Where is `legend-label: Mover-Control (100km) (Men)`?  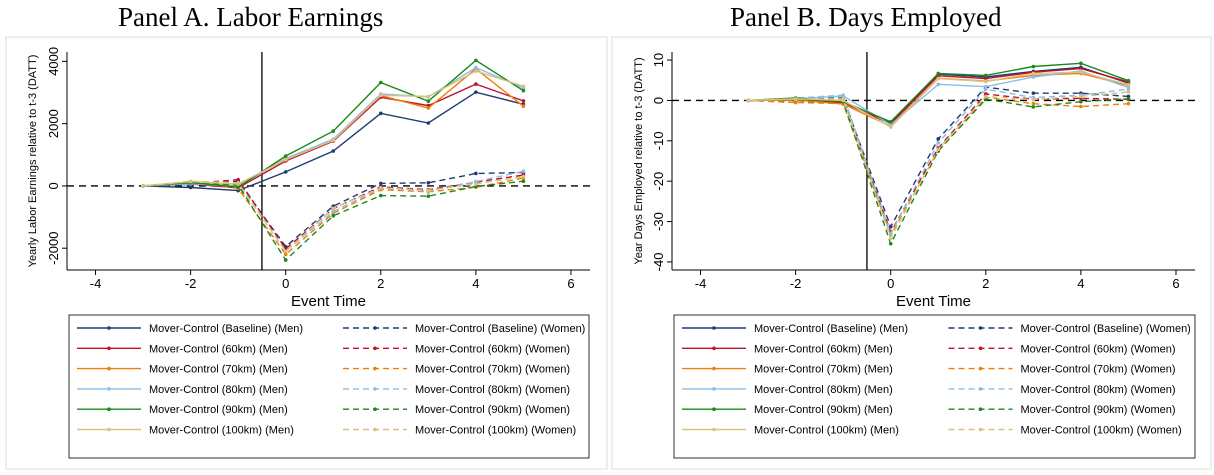 legend-label: Mover-Control (100km) (Men) is located at coordinates (826, 431).